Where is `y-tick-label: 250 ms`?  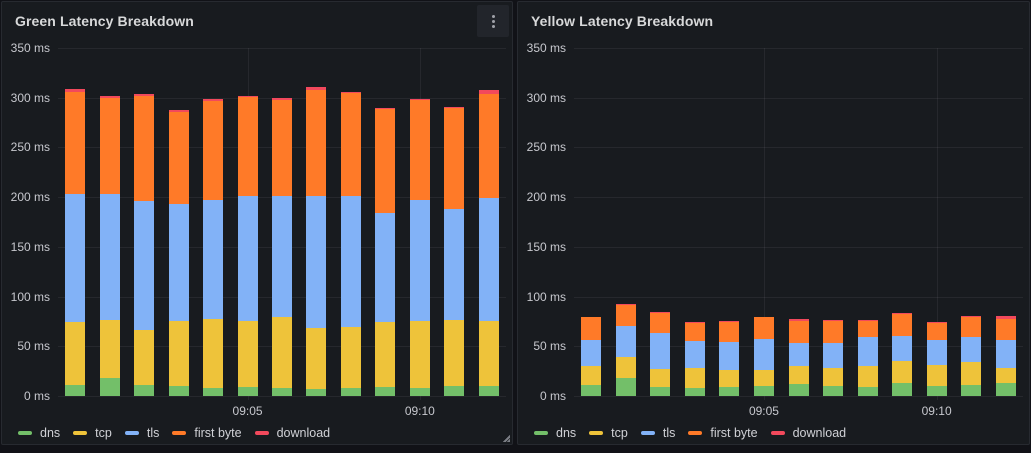
y-tick-label: 250 ms is located at coordinates (546, 147).